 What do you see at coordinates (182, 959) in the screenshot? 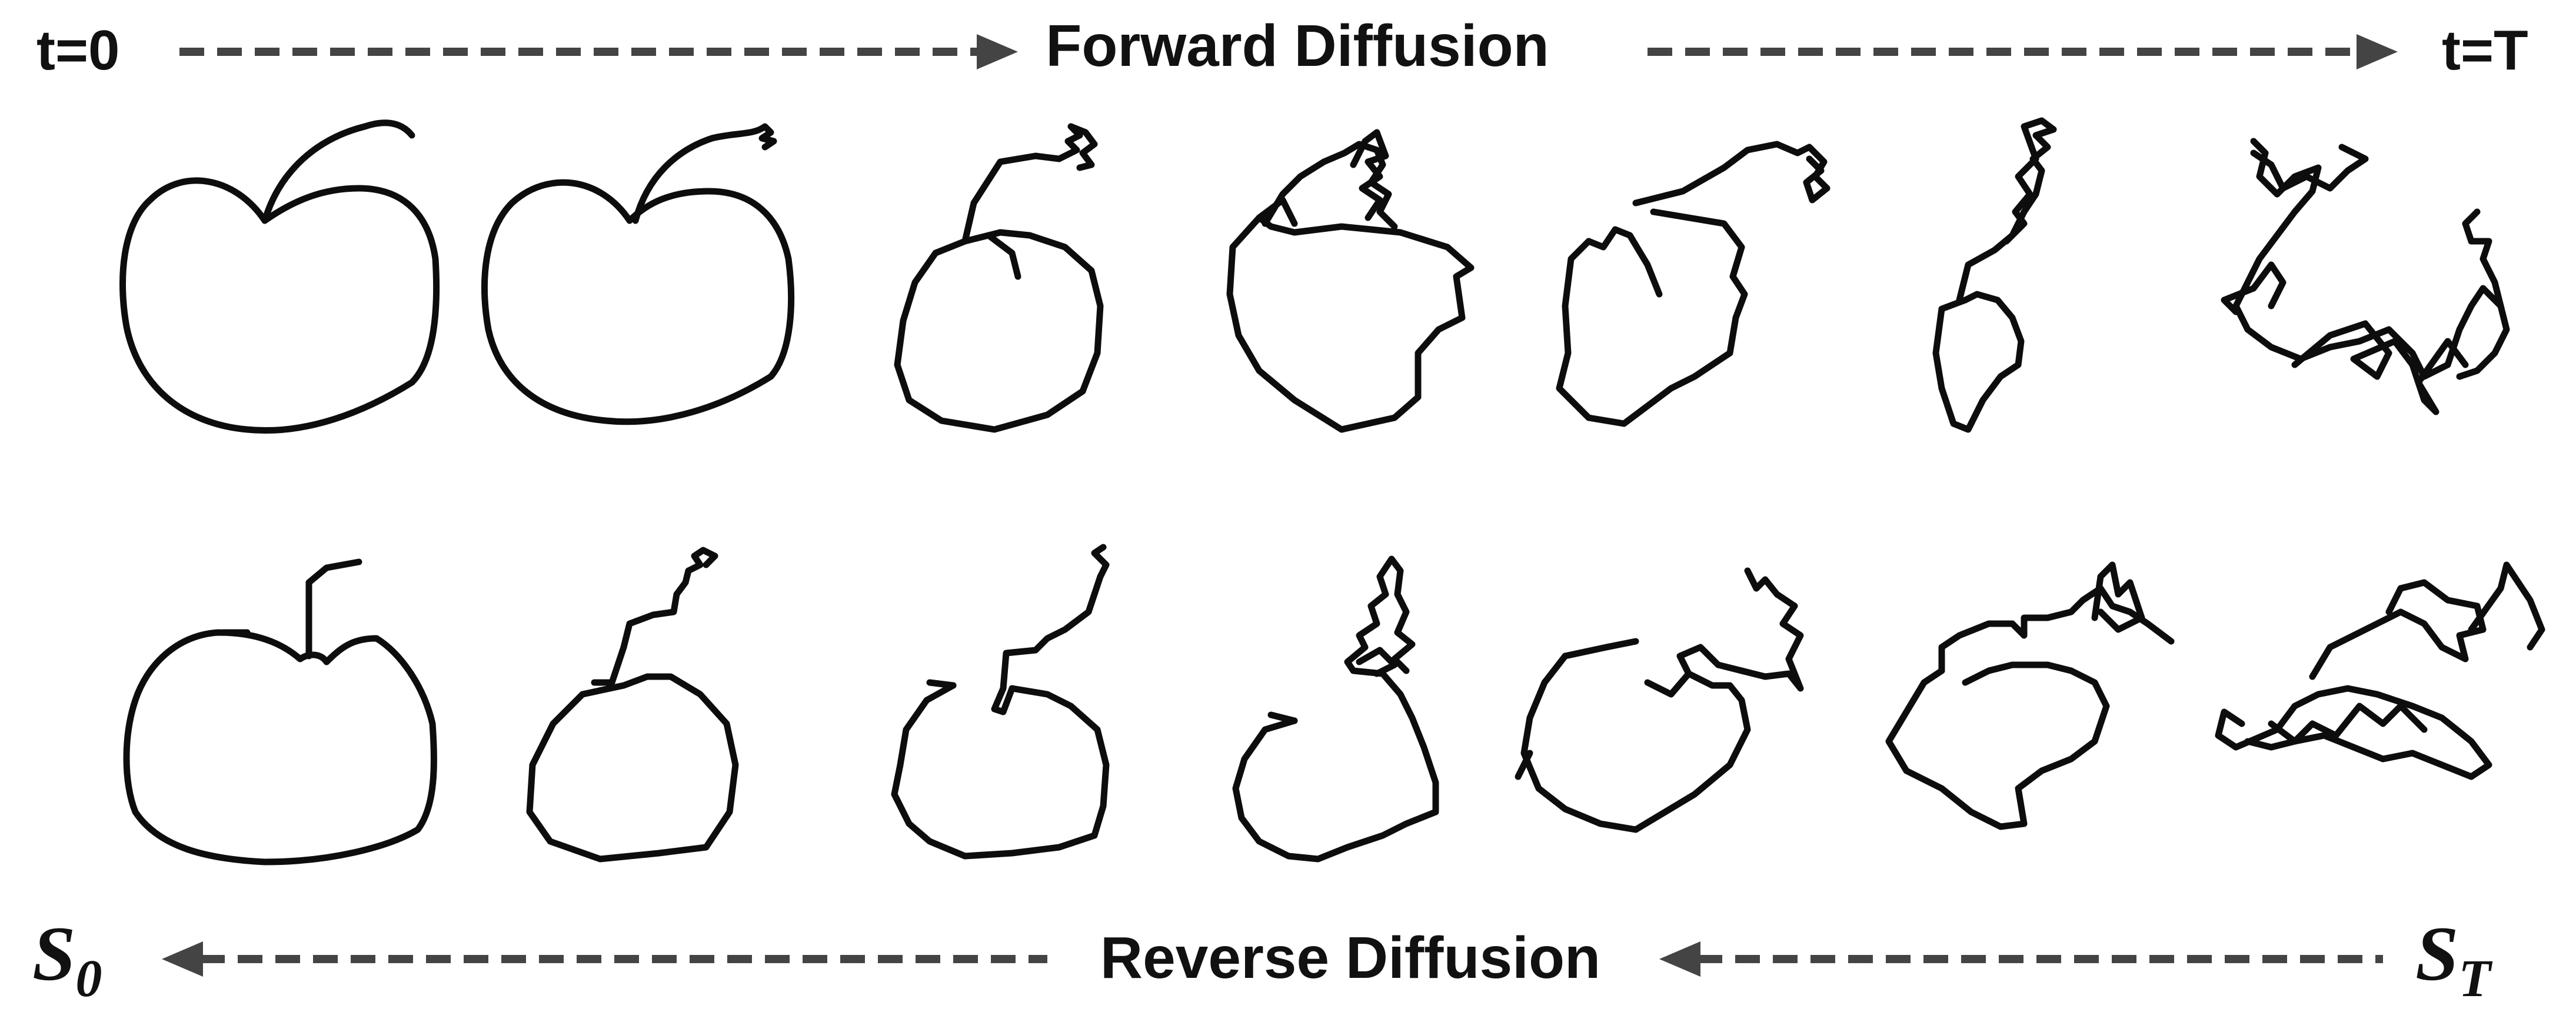
I see `reverse-arrow-left-head` at bounding box center [182, 959].